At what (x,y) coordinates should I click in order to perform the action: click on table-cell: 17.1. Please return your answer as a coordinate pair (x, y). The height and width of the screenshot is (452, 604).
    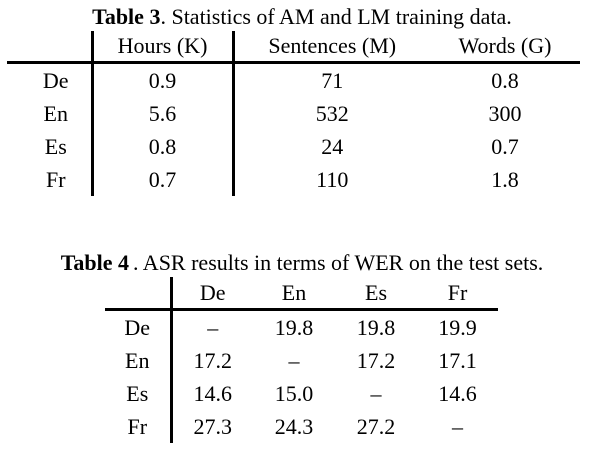
    Looking at the image, I should click on (457, 360).